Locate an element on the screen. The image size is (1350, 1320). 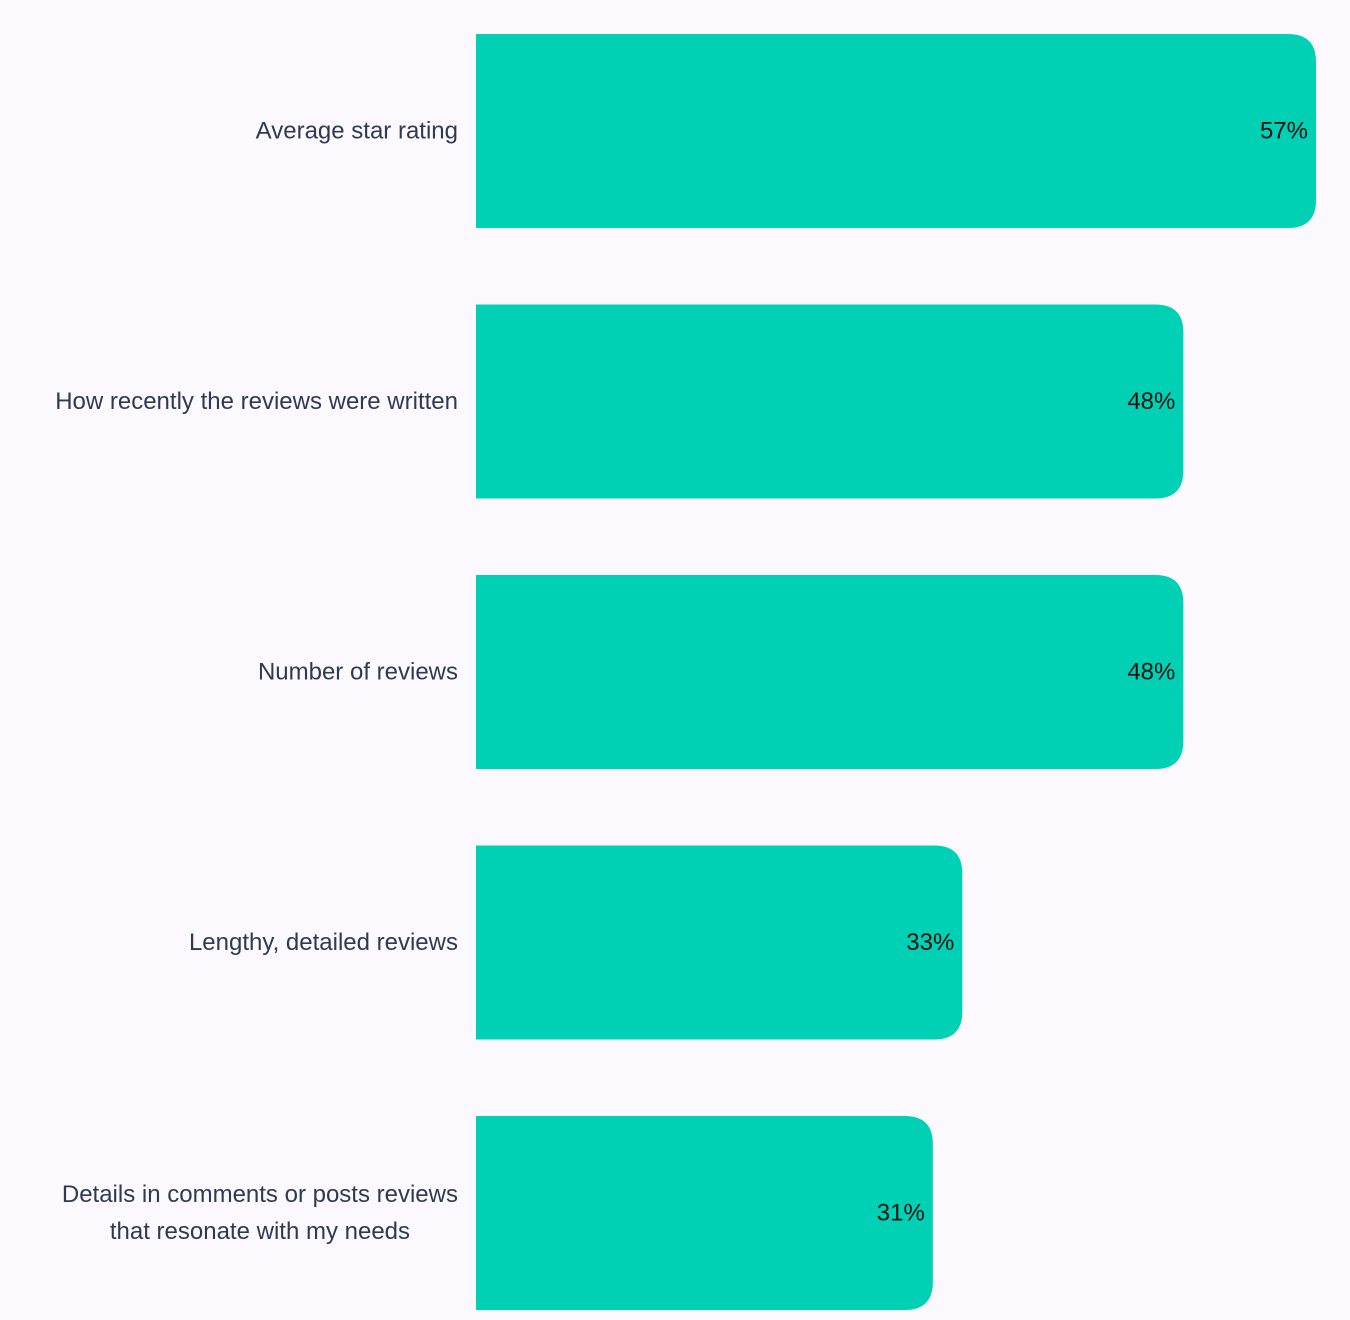
category-label: Average star rating is located at coordinates (357, 131).